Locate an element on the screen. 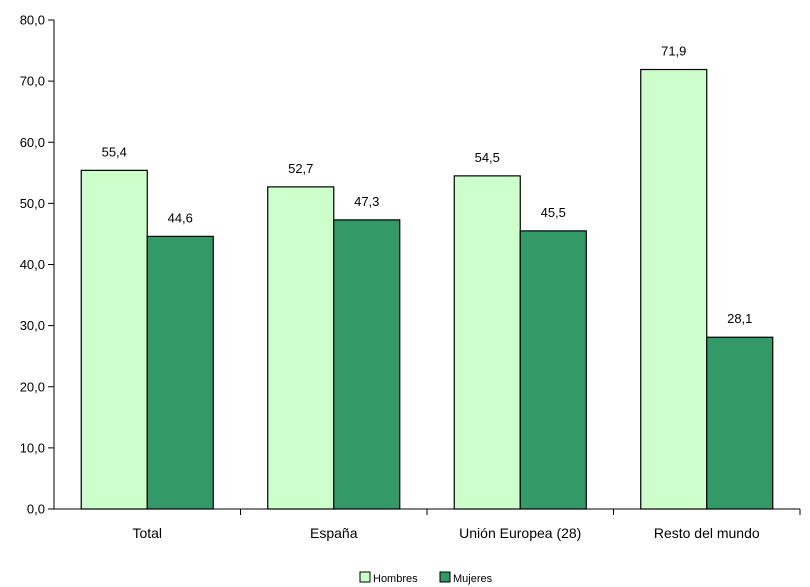  data-label: 28,1 is located at coordinates (739, 318).